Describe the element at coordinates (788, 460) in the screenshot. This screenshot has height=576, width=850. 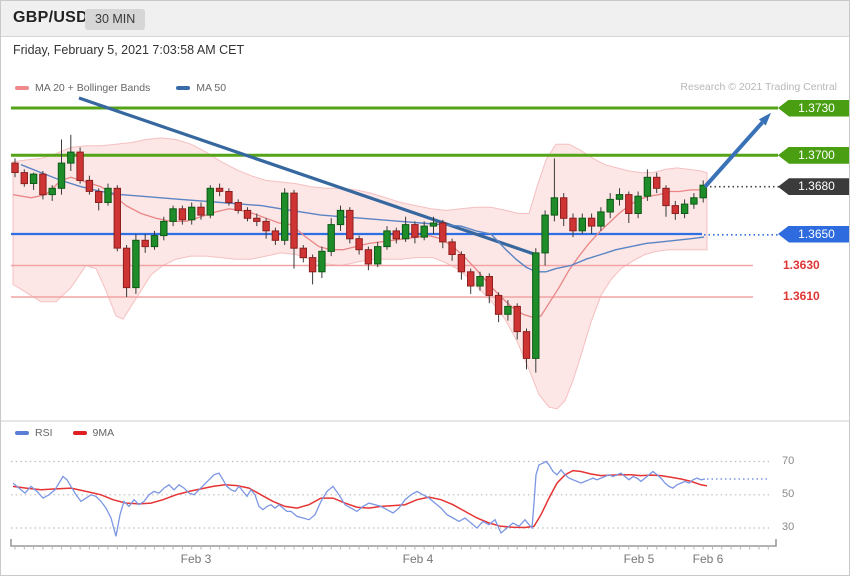
I see `rsi-axis-label-70: 70` at that location.